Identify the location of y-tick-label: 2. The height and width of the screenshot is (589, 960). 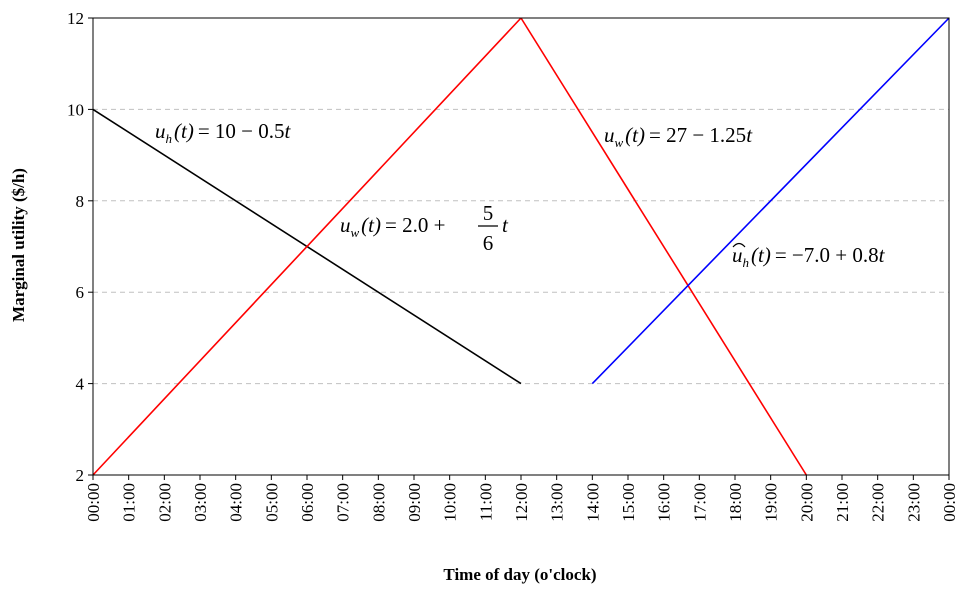
(80, 475).